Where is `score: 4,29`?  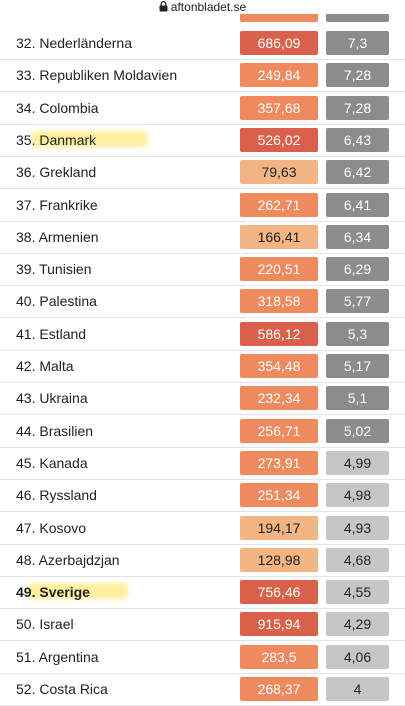 score: 4,29 is located at coordinates (357, 624).